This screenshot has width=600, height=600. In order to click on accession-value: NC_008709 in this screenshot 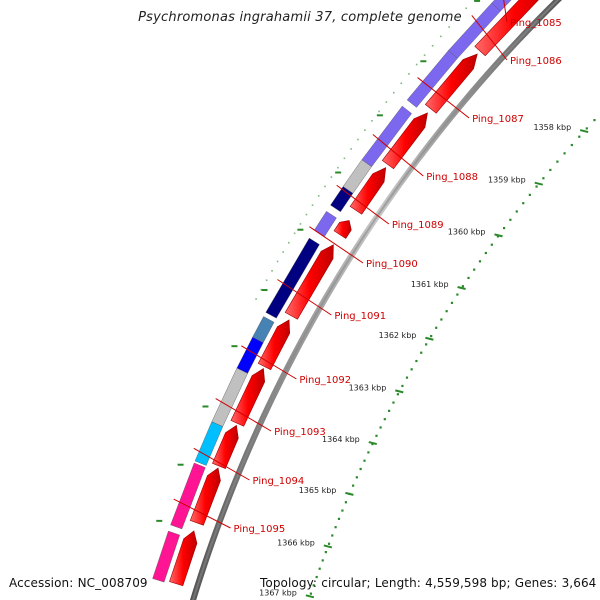, I will do `click(112, 583)`.